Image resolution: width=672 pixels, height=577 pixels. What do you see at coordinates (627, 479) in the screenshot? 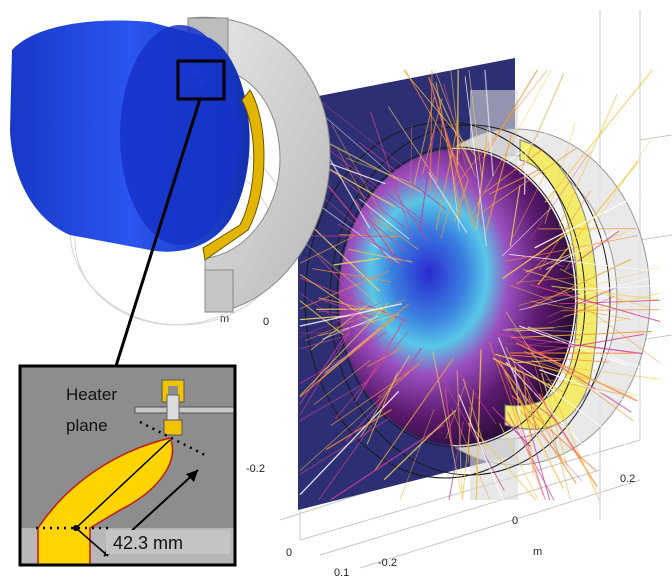
I see `axis-tick-plus-right: 0.2` at bounding box center [627, 479].